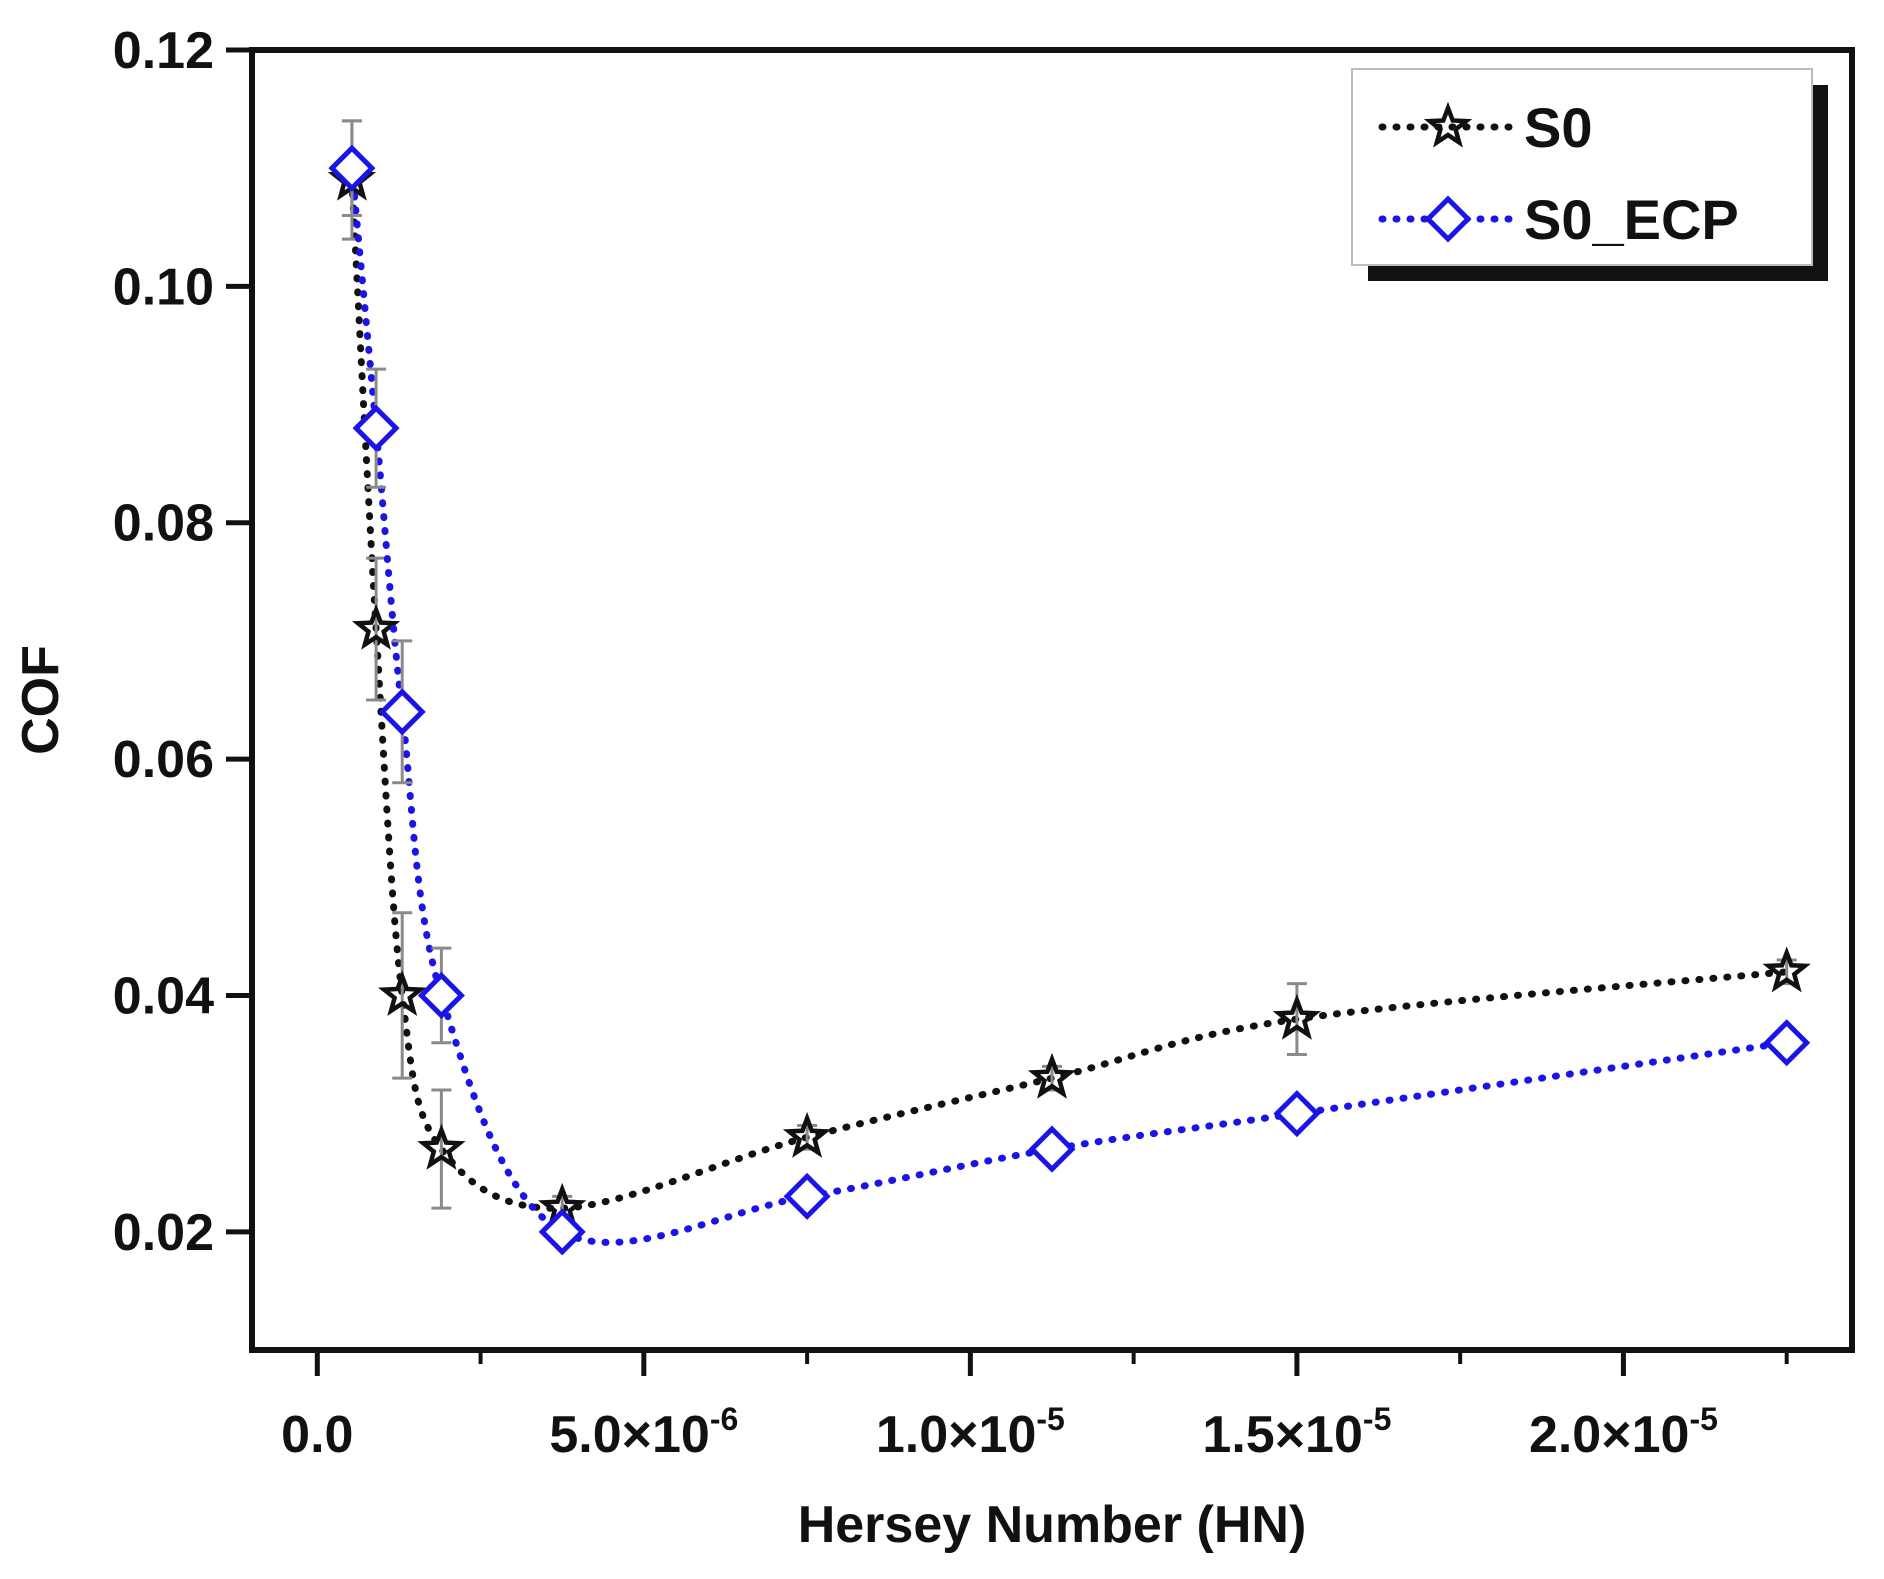 Image resolution: width=1884 pixels, height=1579 pixels. I want to click on legend-item: S0_ECP, so click(1558, 219).